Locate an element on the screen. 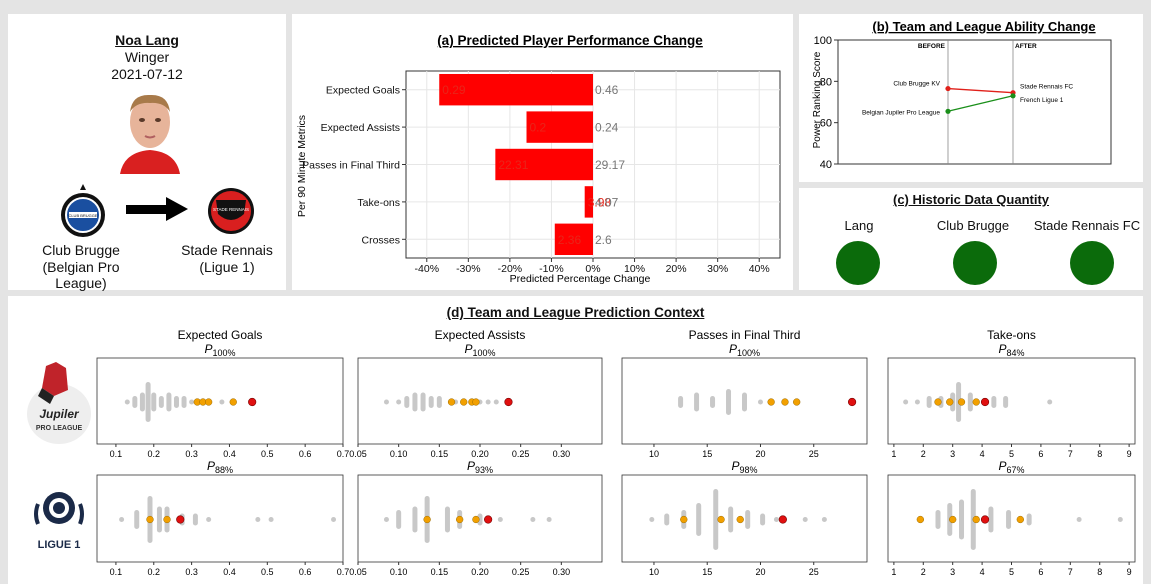  x-tick-label: 0.10 is located at coordinates (399, 572).